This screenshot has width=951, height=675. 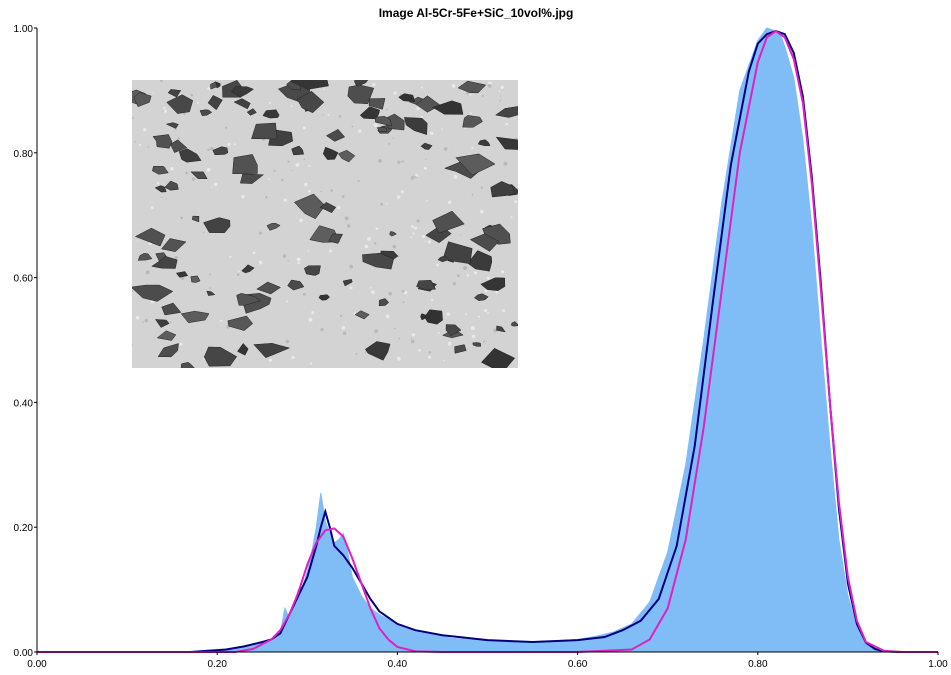 I want to click on y-tick-label: 0.00, so click(x=24, y=653).